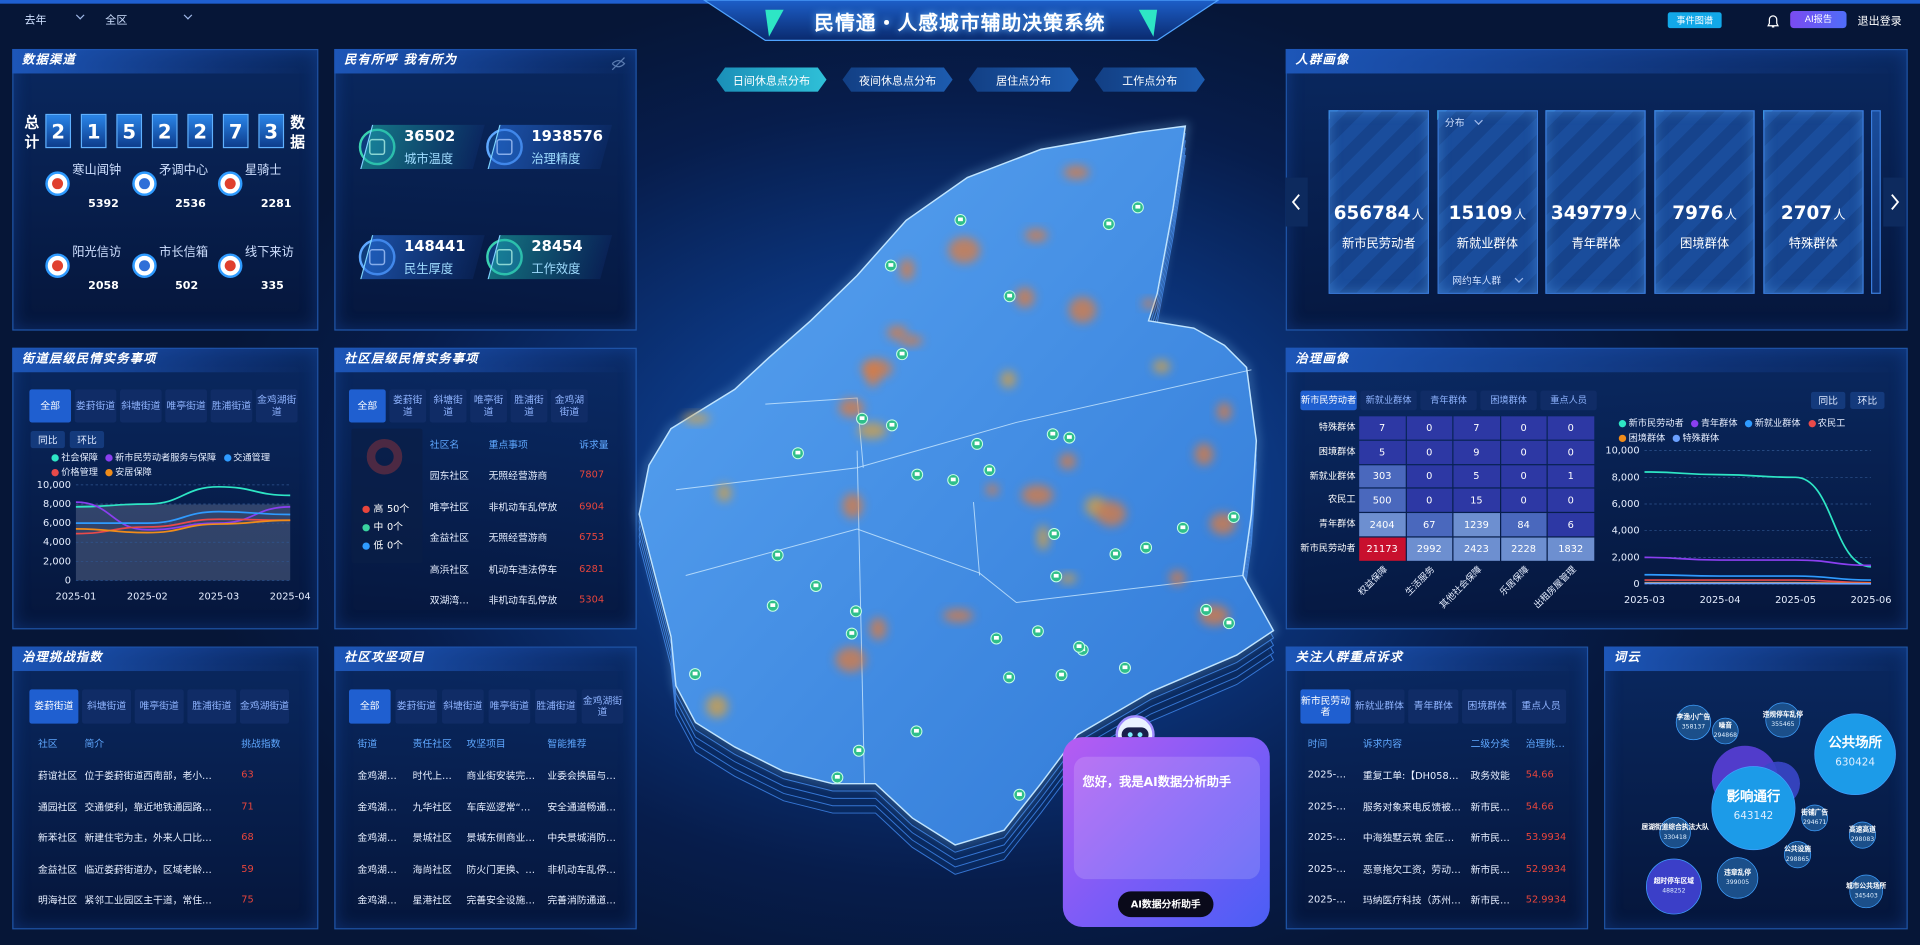 The width and height of the screenshot is (1920, 945). I want to click on table-cell: 通园社区, so click(57, 807).